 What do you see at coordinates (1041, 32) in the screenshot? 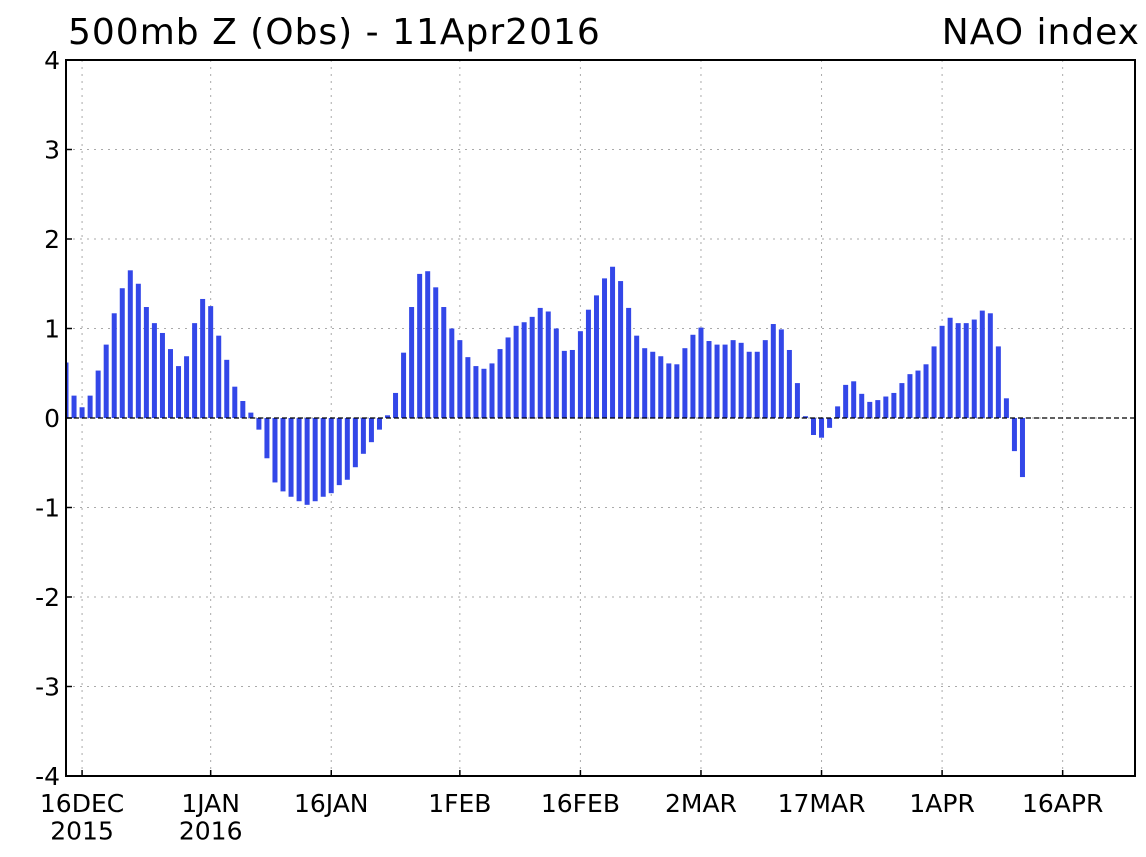
I see `chart-subtitle: NAO index` at bounding box center [1041, 32].